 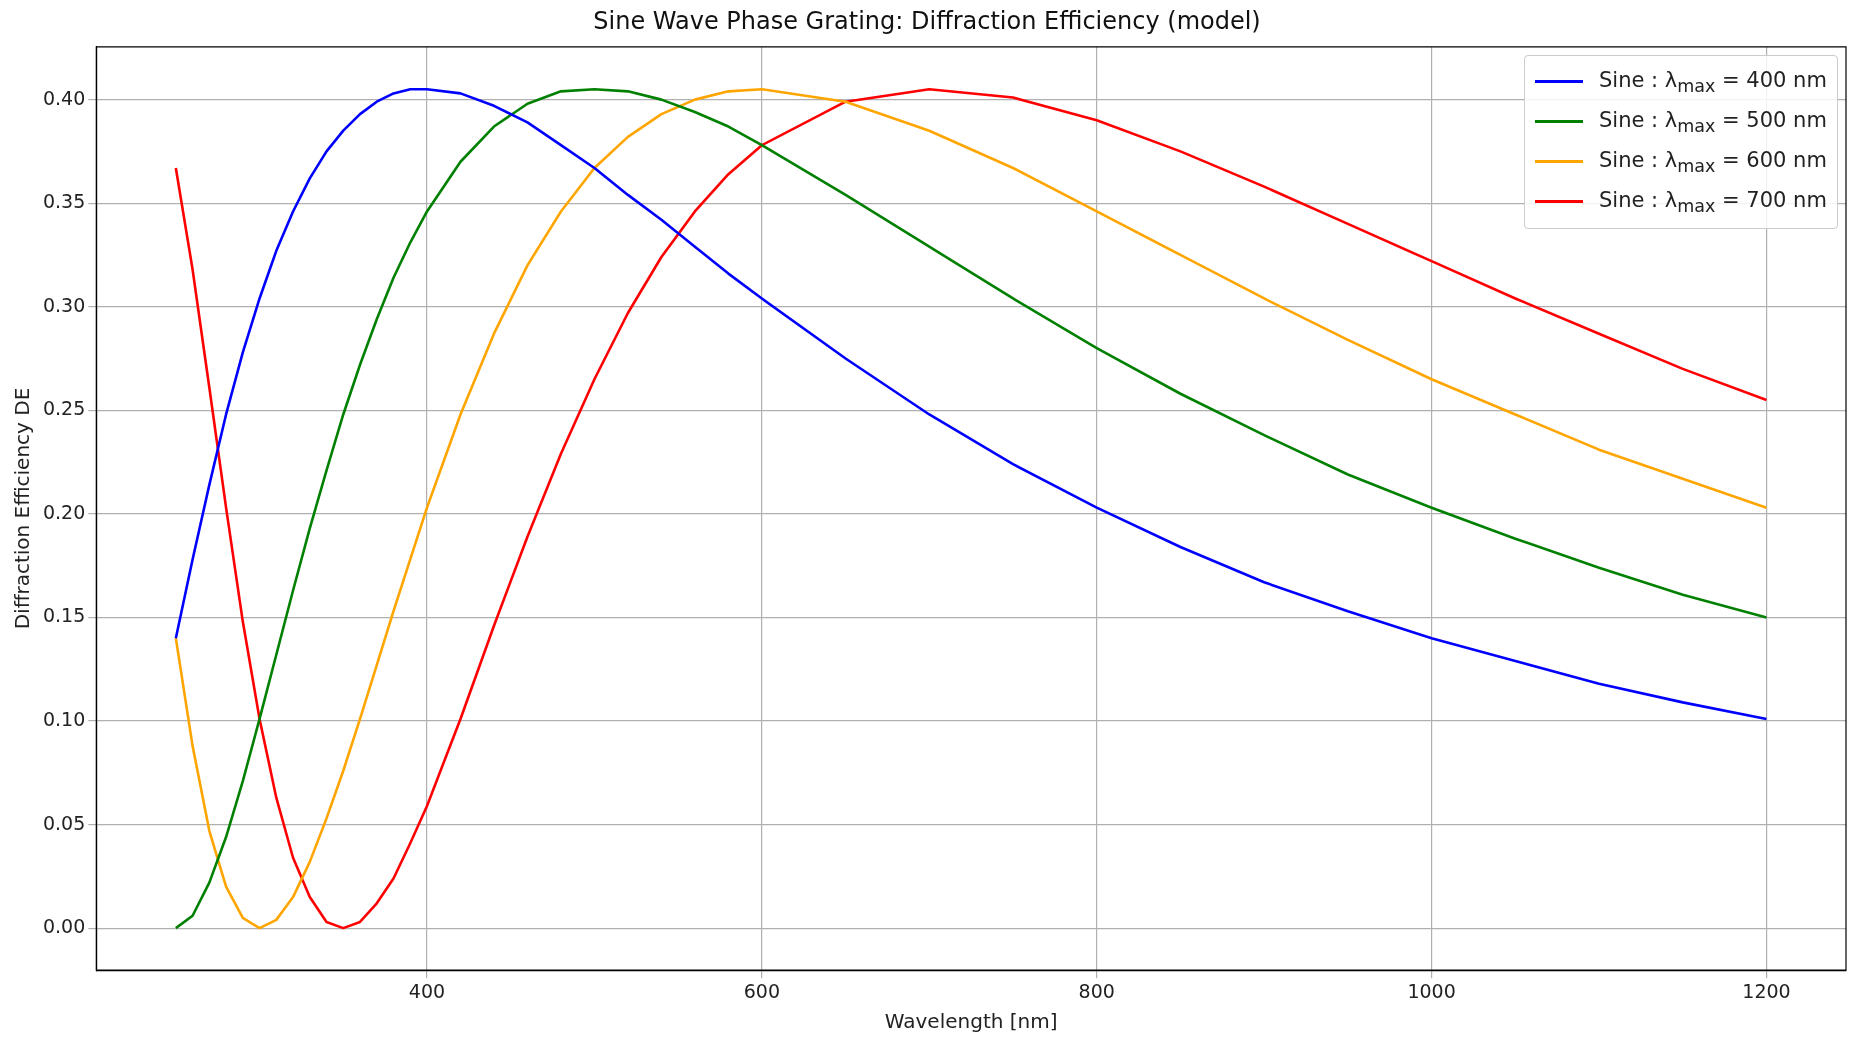 I want to click on y-tick-label: 0.00, so click(x=64, y=926).